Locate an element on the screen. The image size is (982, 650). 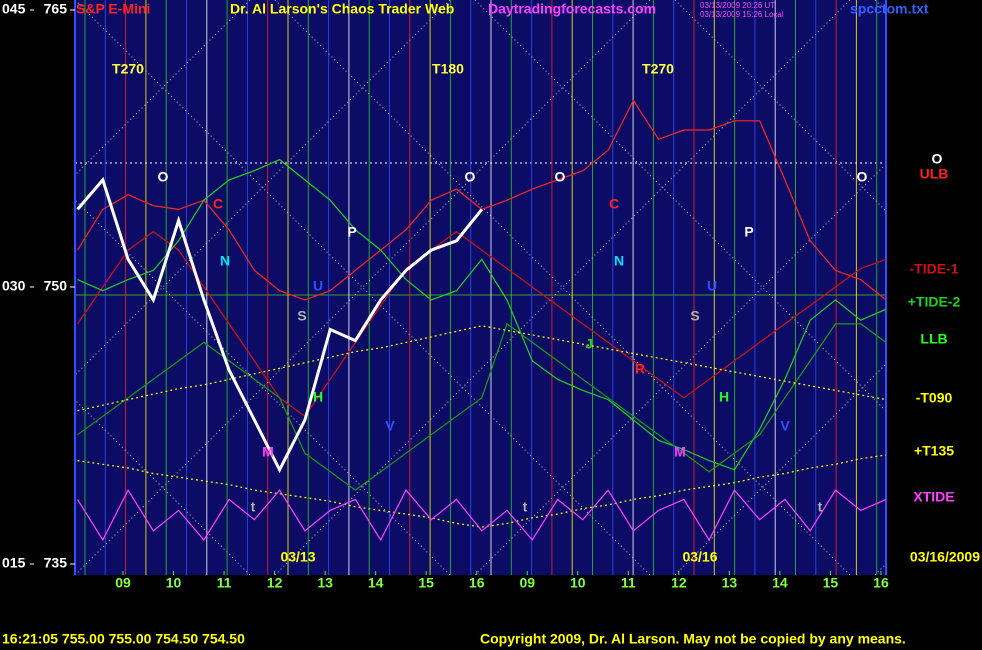
date-label: 03/16 is located at coordinates (699, 557).